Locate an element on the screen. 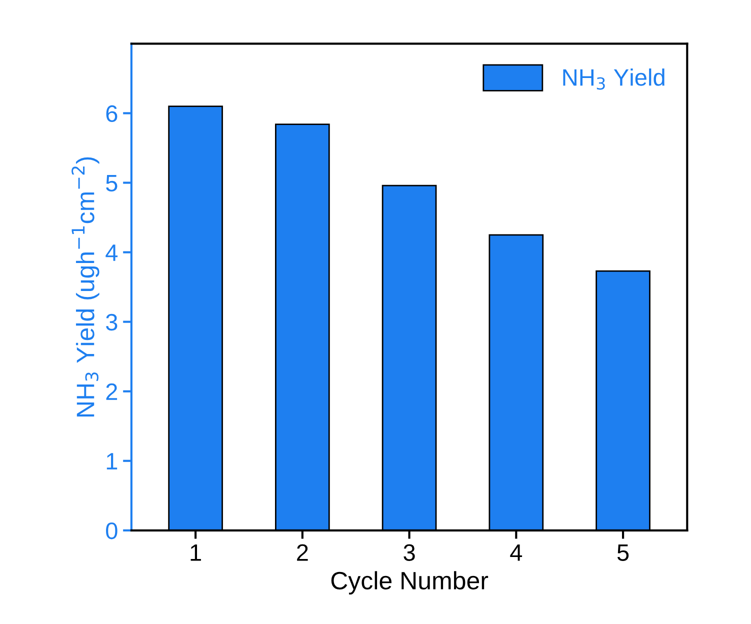  y-axis-title: NH$_{3}$ Yield (ugh$^{−1}$cm$^{−2}$) is located at coordinates (86, 286).